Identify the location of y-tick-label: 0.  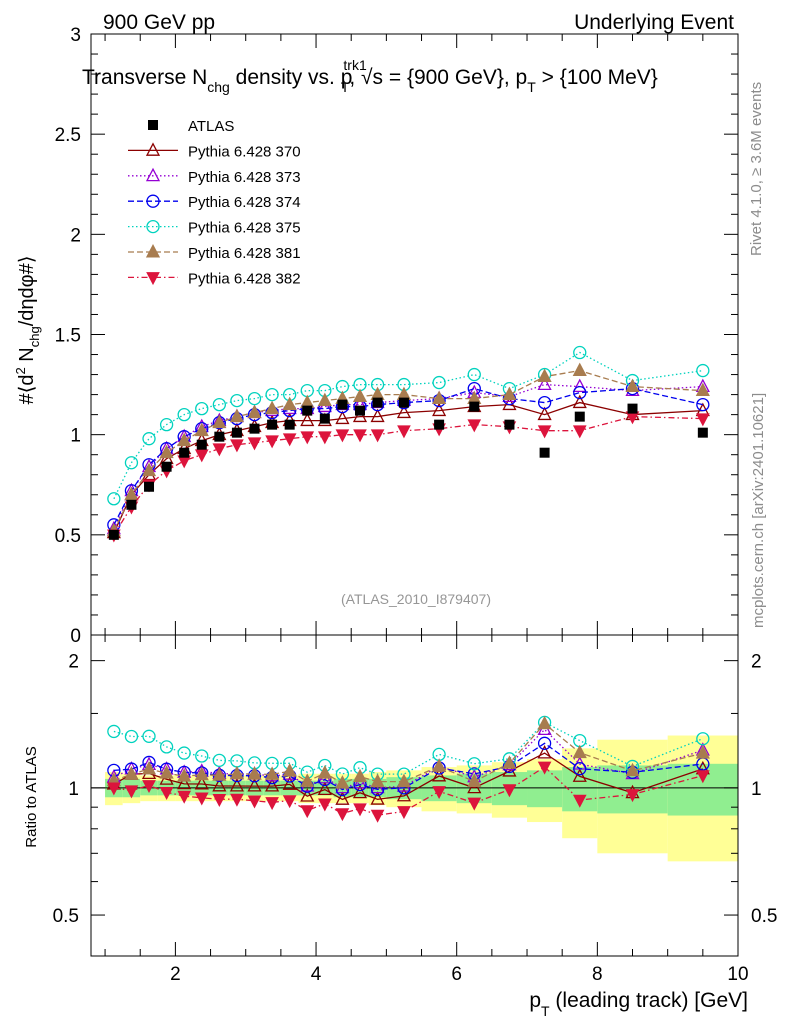
(75, 636).